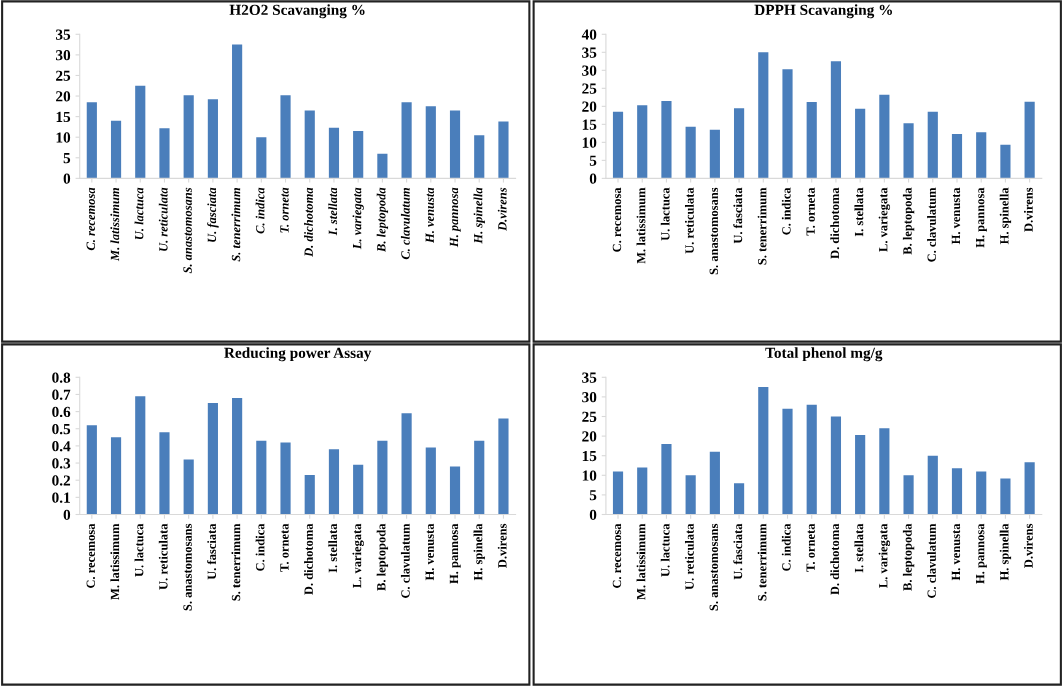 This screenshot has width=1063, height=686. Describe the element at coordinates (61, 429) in the screenshot. I see `y-tick-label: 0.5` at that location.